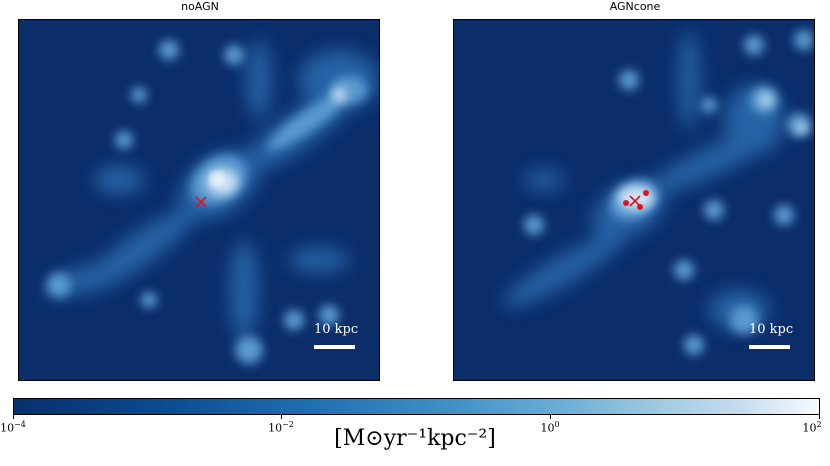  What do you see at coordinates (635, 6) in the screenshot?
I see `panel-title-agncone: AGNcone` at bounding box center [635, 6].